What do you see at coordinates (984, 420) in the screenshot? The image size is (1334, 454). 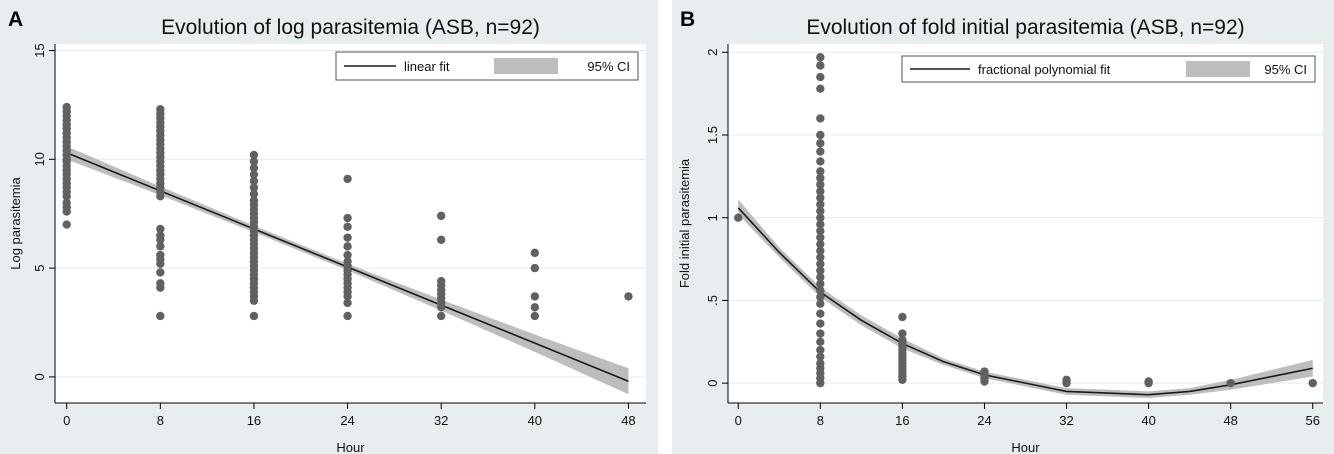 I see `x-tick-label: 24` at bounding box center [984, 420].